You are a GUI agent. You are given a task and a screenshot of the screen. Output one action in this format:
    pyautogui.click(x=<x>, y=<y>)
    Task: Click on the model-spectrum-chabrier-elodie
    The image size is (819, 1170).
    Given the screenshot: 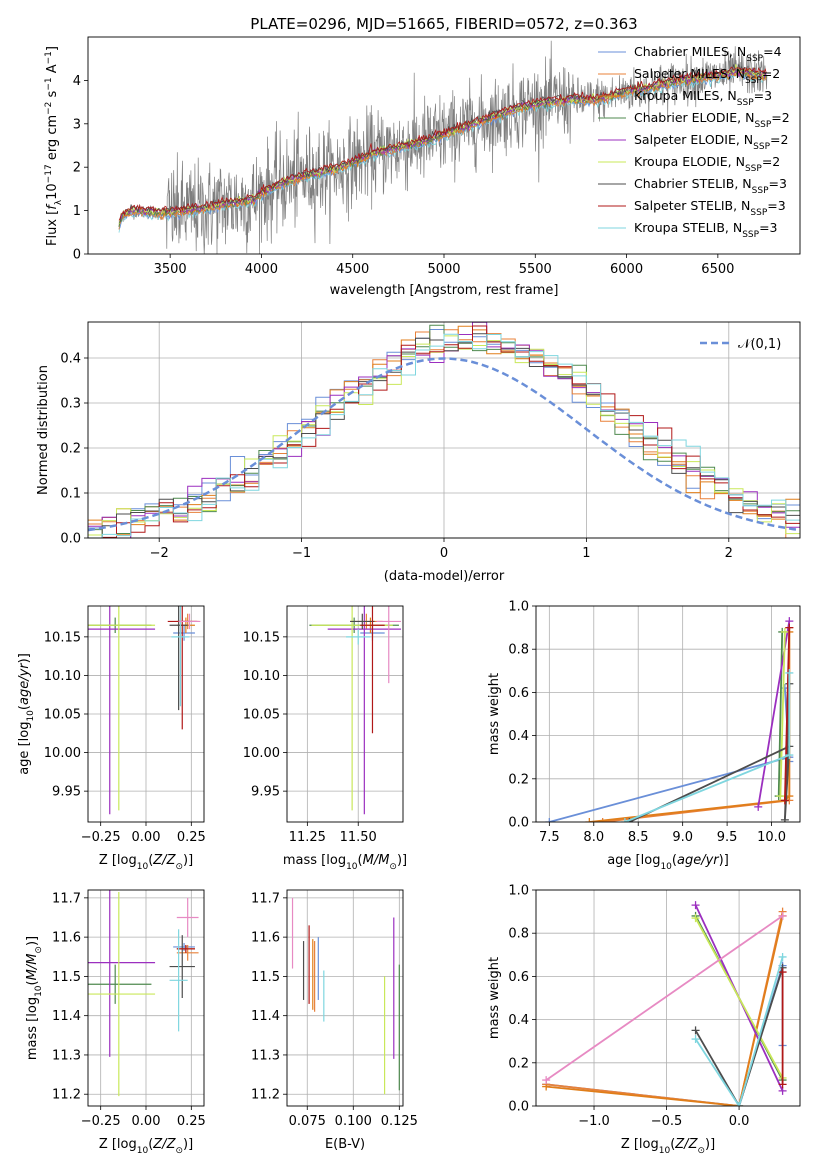 What is the action you would take?
    pyautogui.click(x=442, y=147)
    